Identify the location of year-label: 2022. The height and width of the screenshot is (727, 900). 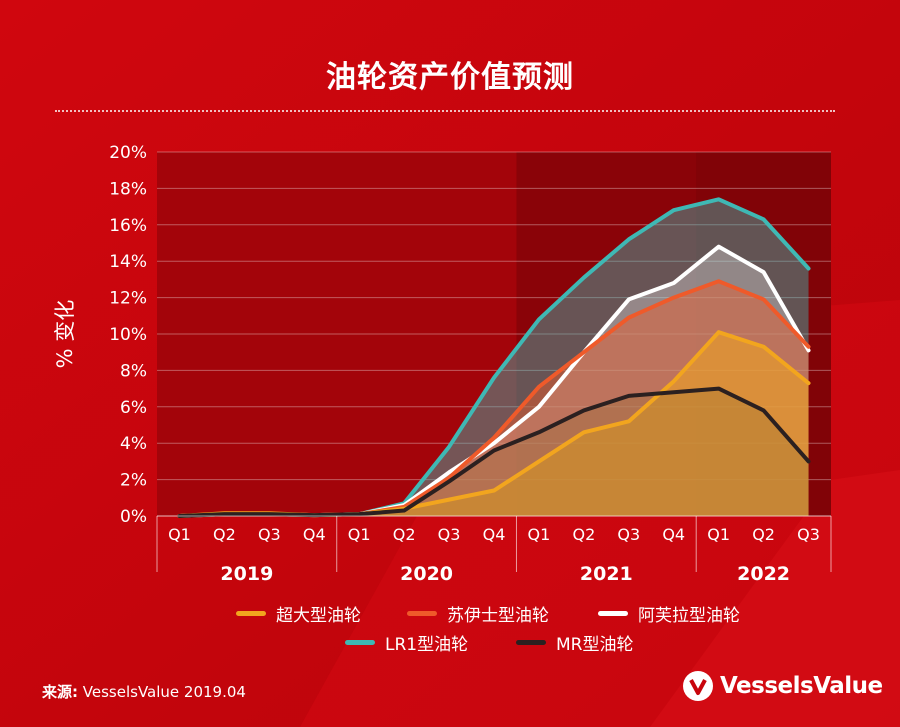
(763, 574).